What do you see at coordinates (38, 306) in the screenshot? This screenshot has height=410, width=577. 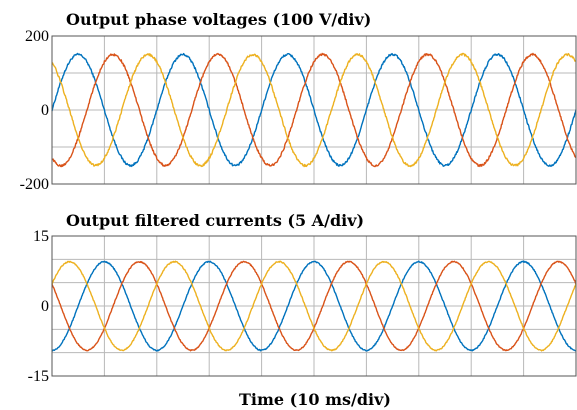 I see `current-y-ticks: 15 0 -15` at bounding box center [38, 306].